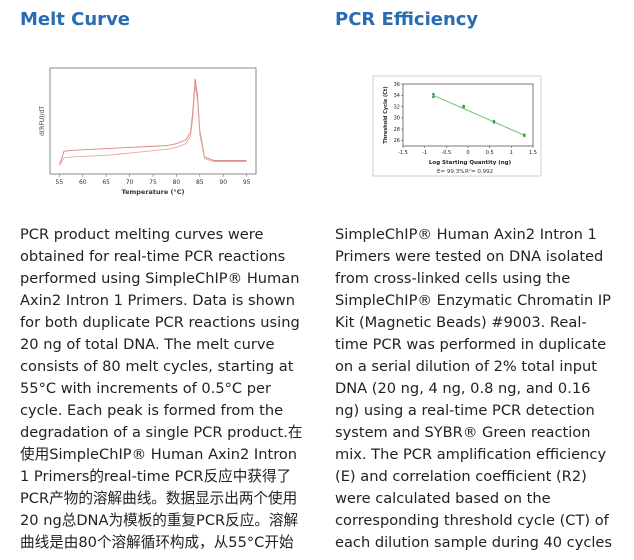  Describe the element at coordinates (397, 85) in the screenshot. I see `efficiency-y-tick-label: 36` at that location.